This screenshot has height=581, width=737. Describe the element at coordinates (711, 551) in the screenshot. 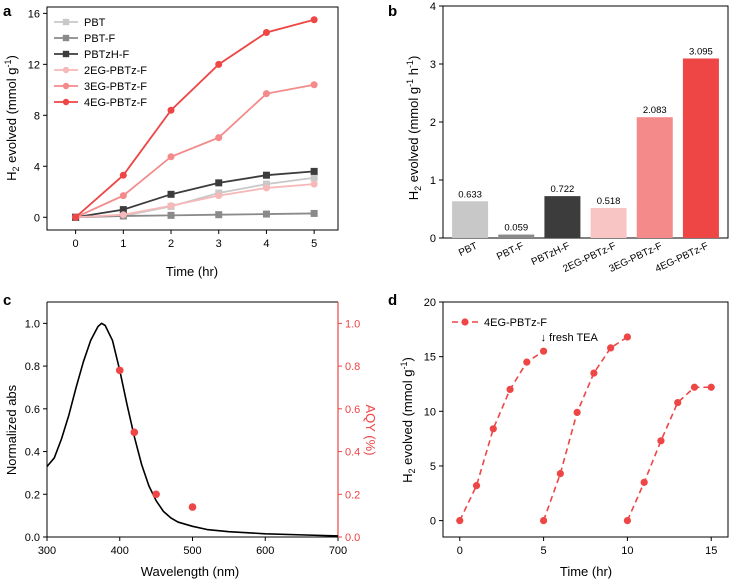

I see `panel-d-xtick-label: 15` at that location.